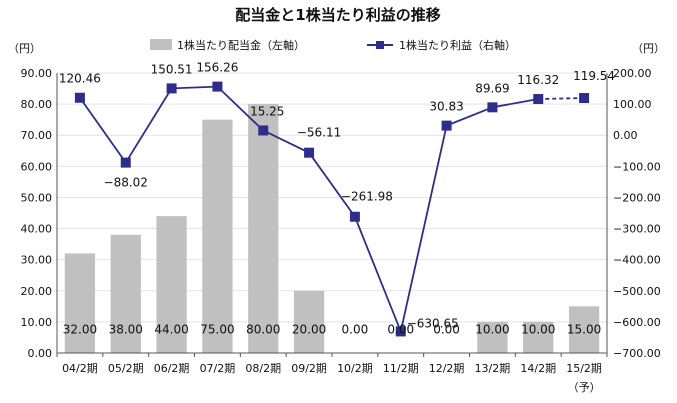  What do you see at coordinates (538, 80) in the screenshot?
I see `eps-value-label: 116.32` at bounding box center [538, 80].